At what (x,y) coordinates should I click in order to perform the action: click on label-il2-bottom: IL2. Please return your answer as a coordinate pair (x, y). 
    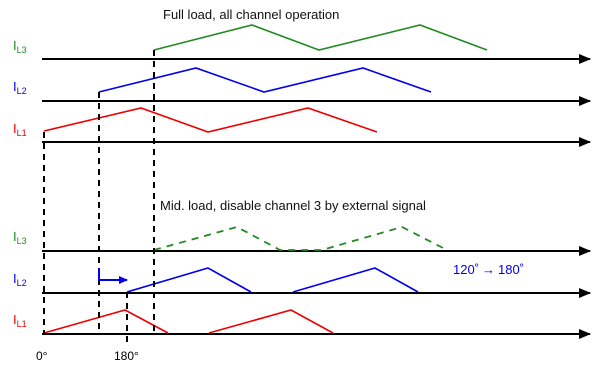
    Looking at the image, I should click on (20, 279).